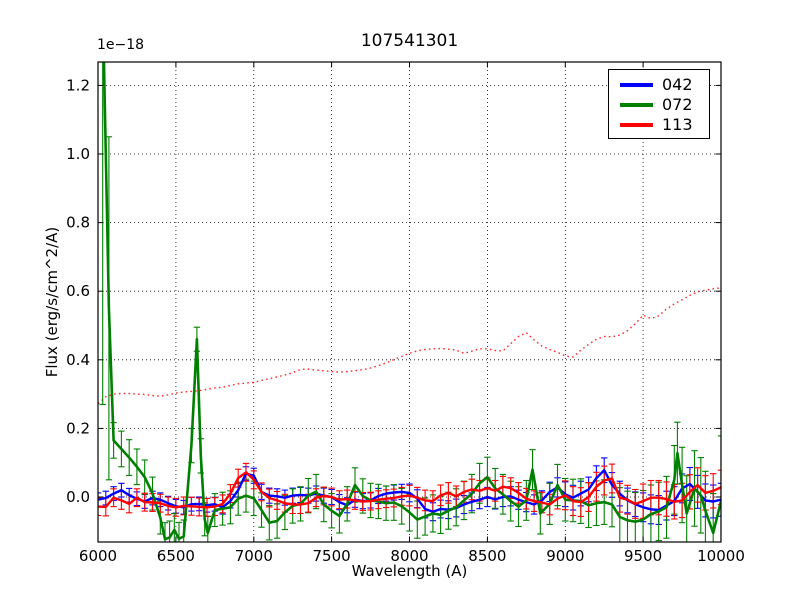 The image size is (800, 600). I want to click on x-tick-label: 9000, so click(565, 556).